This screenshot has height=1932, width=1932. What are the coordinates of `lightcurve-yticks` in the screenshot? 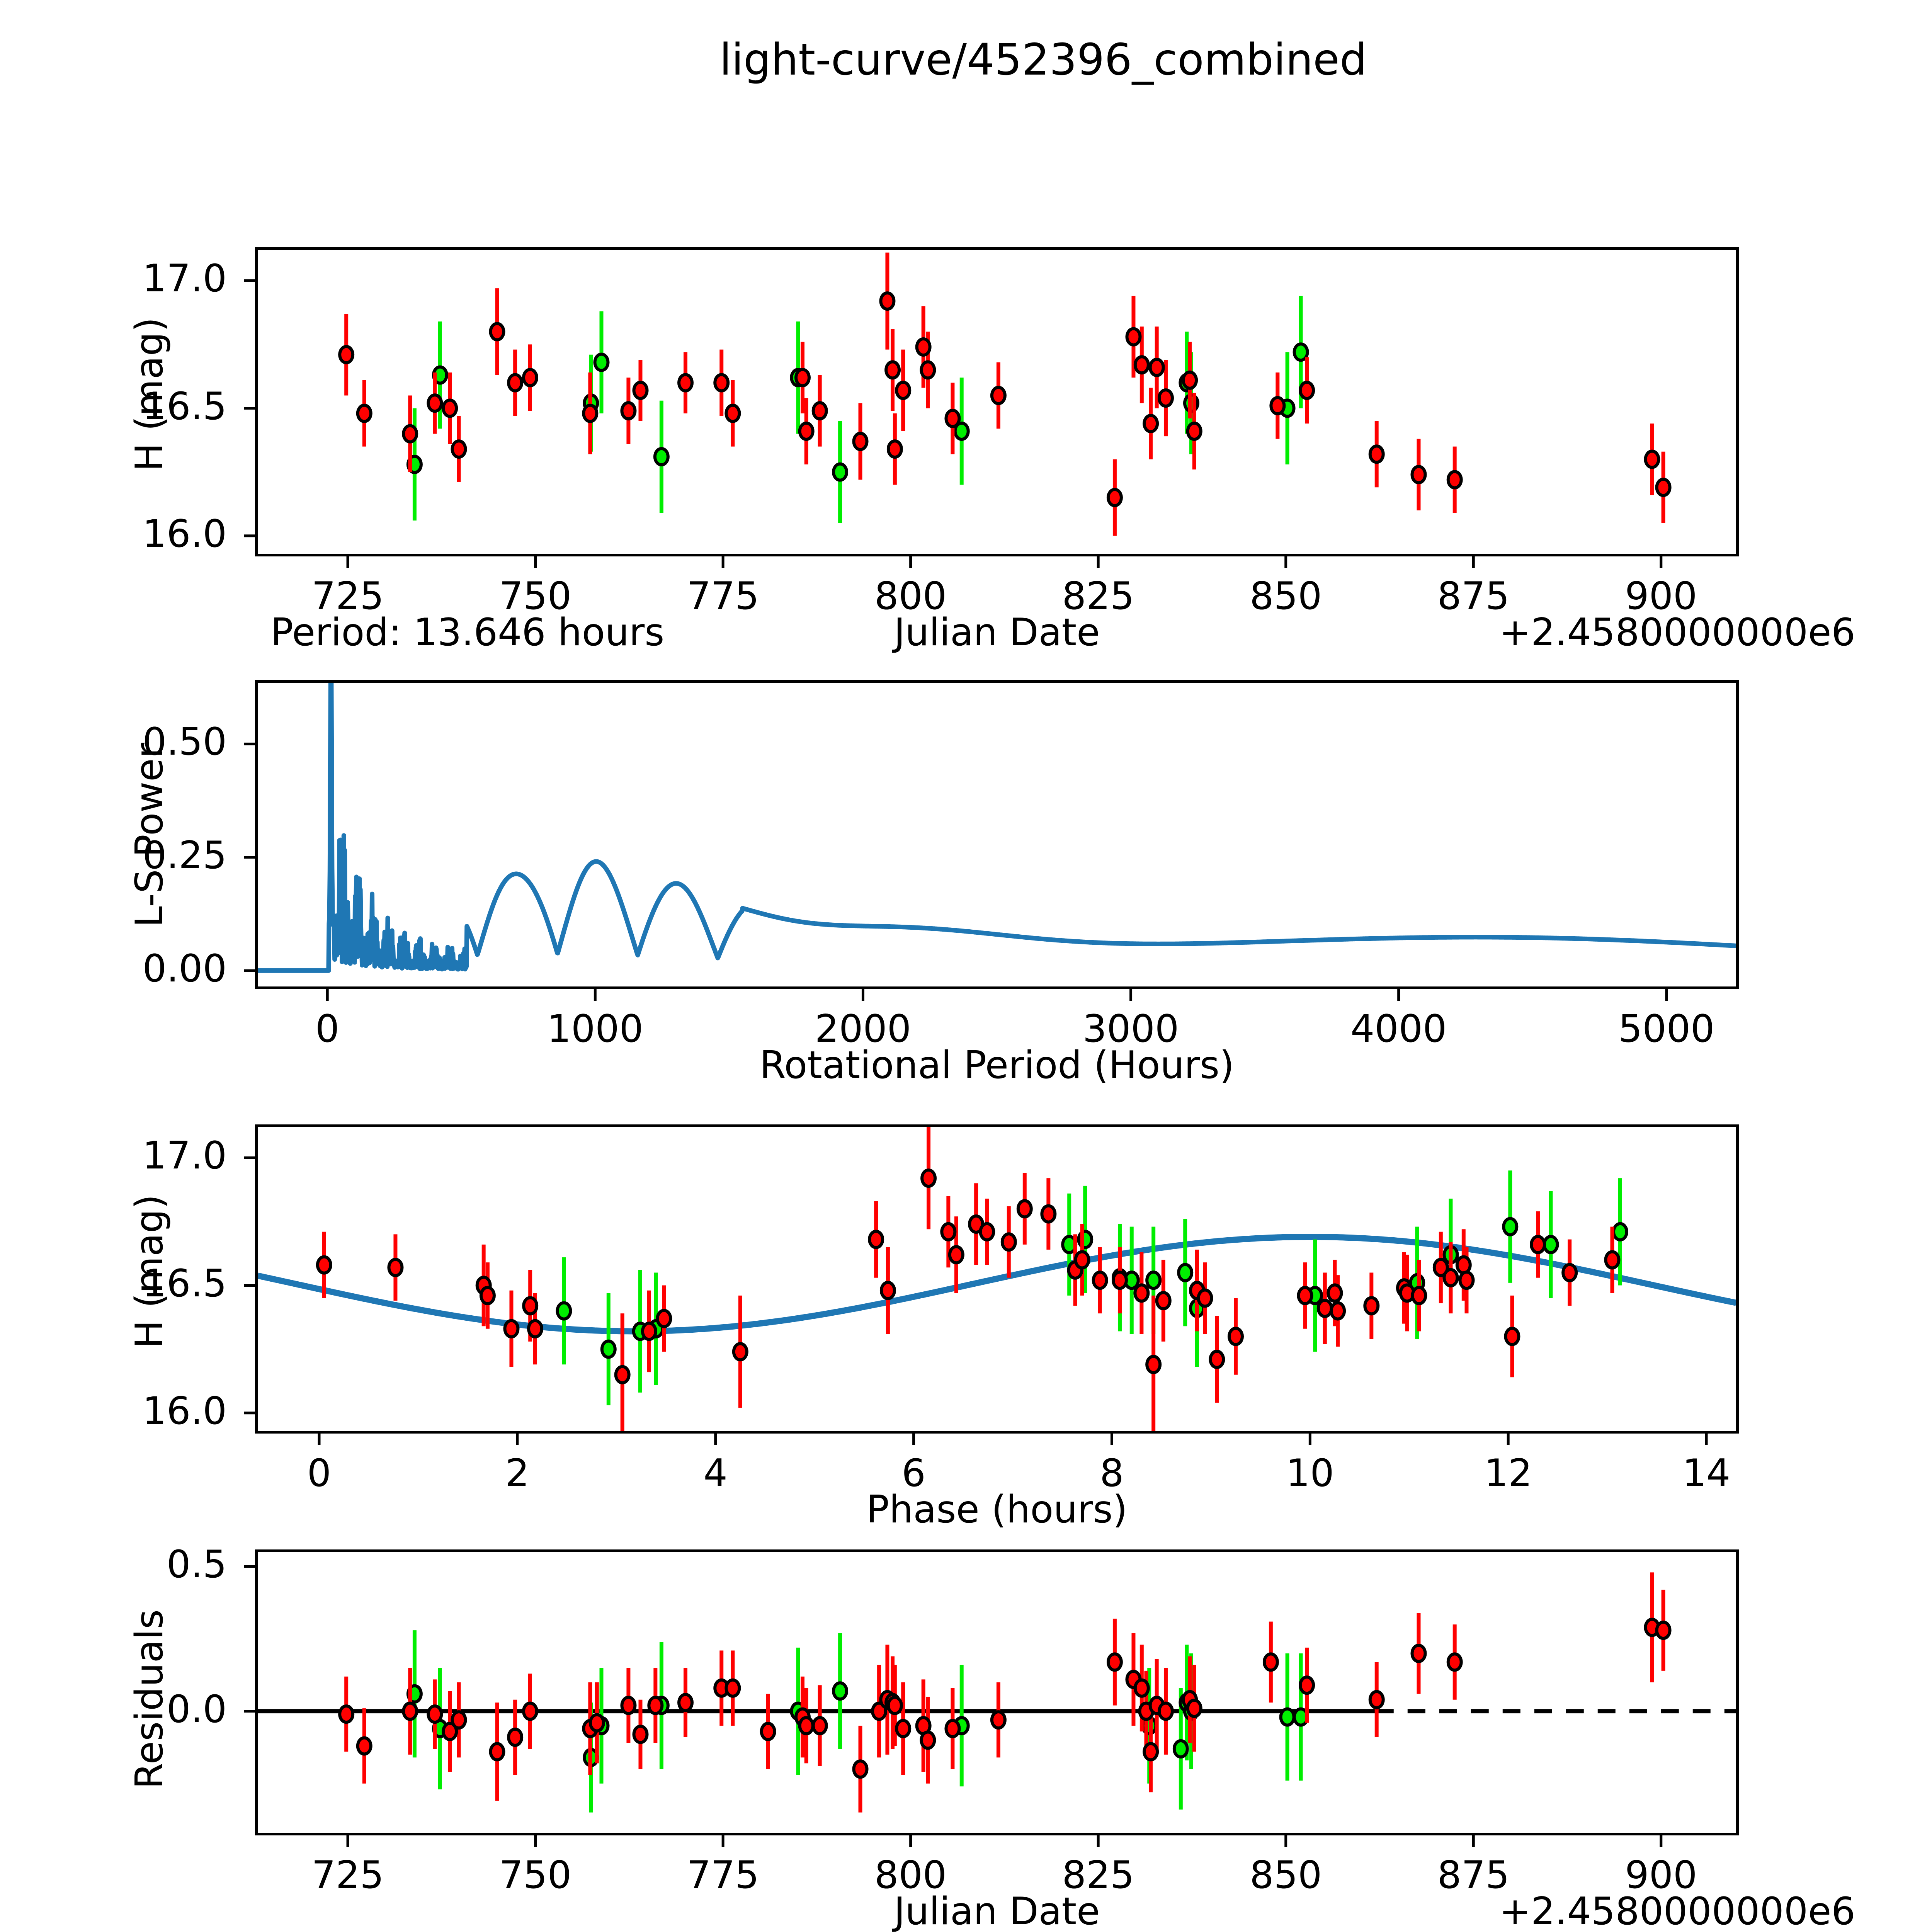 It's located at (250, 408).